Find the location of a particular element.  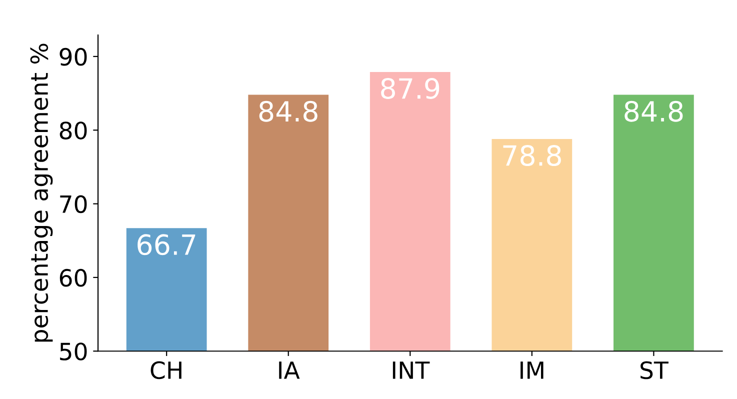

y-tick-label: 60 is located at coordinates (73, 277).